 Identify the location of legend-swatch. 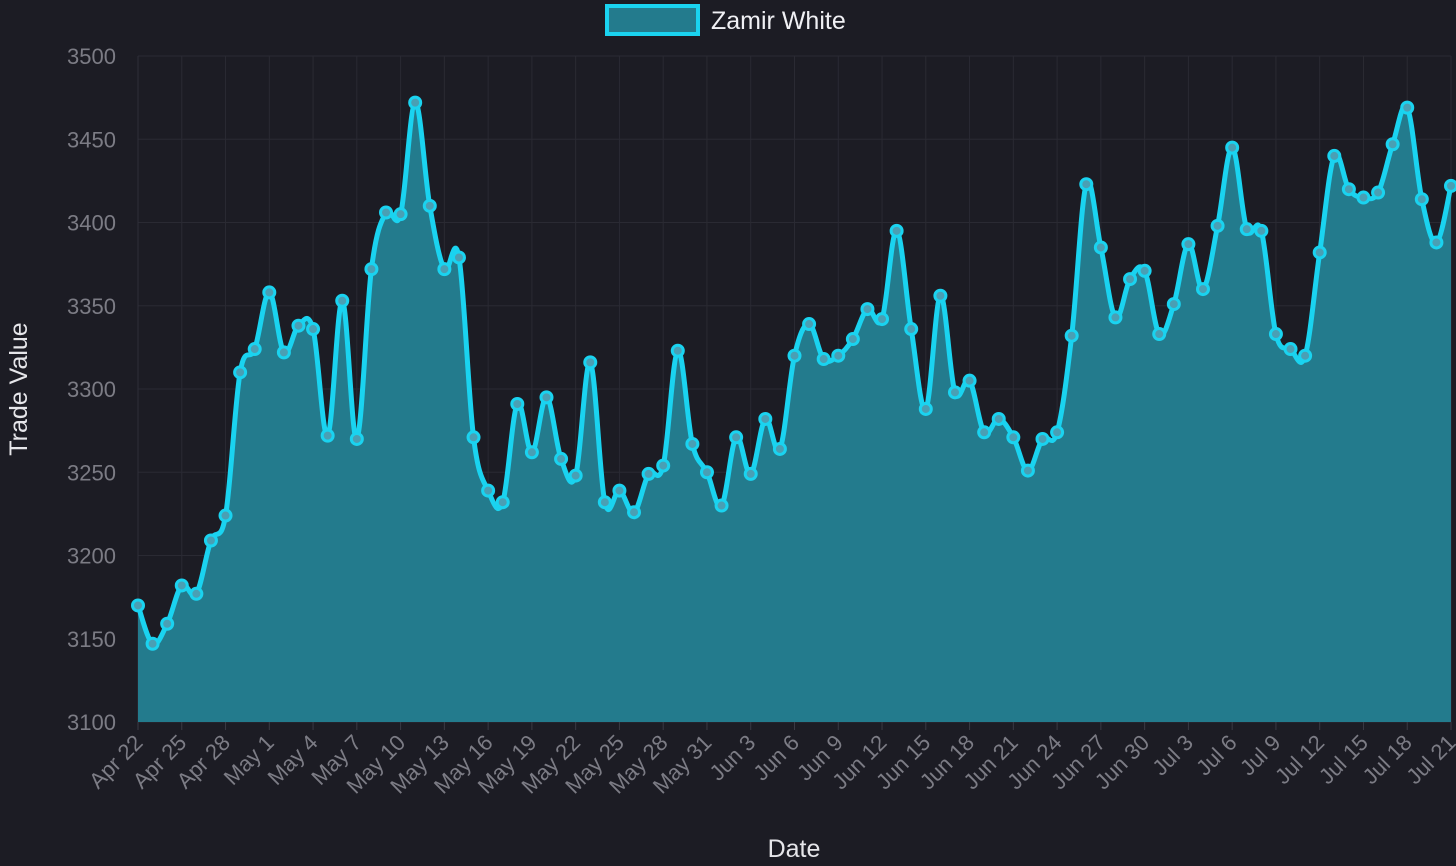
(652, 20).